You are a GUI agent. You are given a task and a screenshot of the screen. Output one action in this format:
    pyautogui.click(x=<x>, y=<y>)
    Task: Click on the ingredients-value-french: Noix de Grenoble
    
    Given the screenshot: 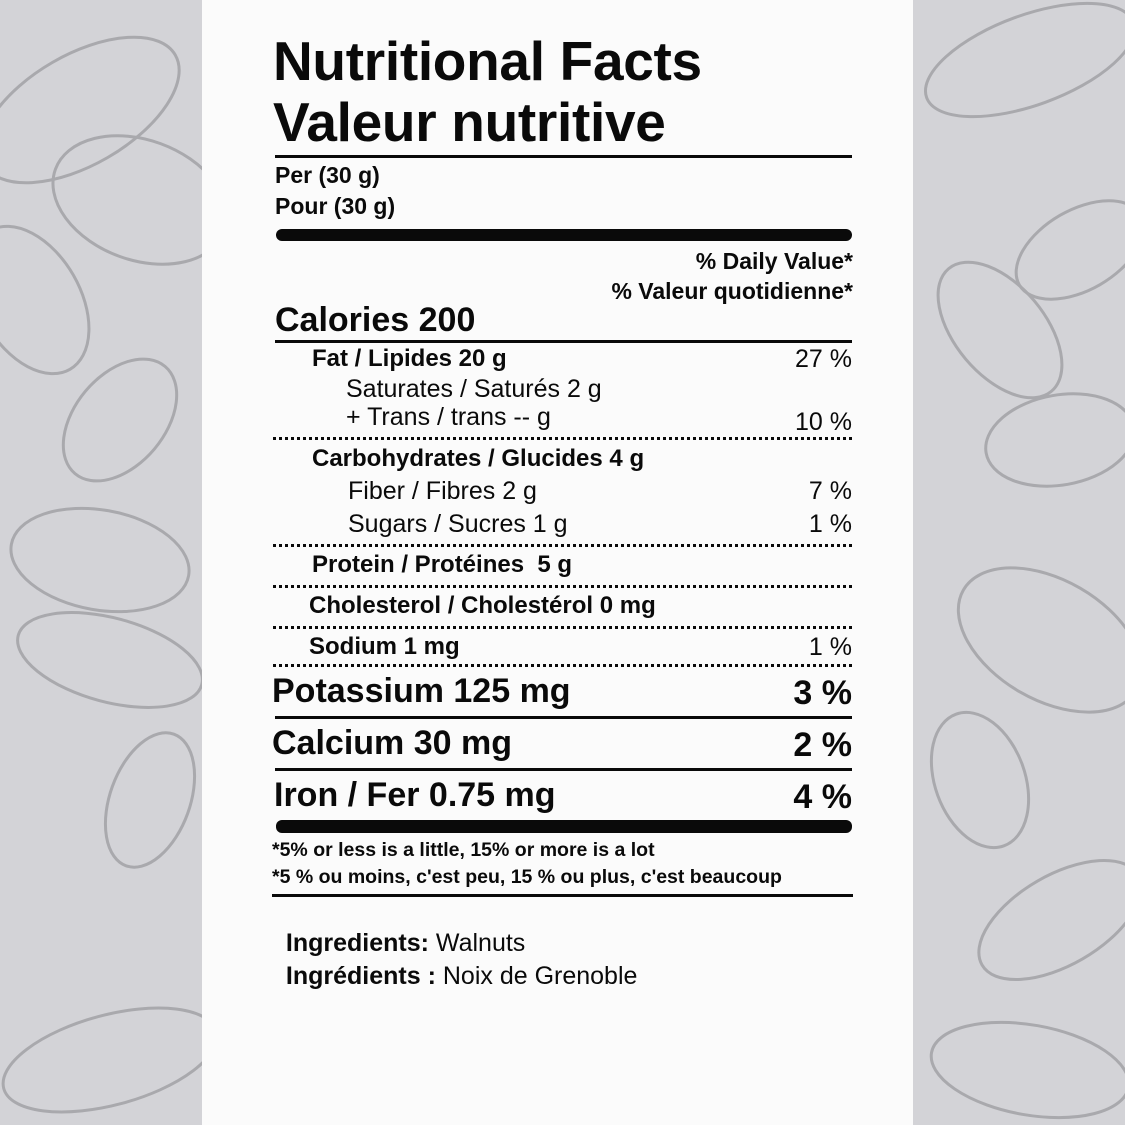 What is the action you would take?
    pyautogui.click(x=536, y=976)
    